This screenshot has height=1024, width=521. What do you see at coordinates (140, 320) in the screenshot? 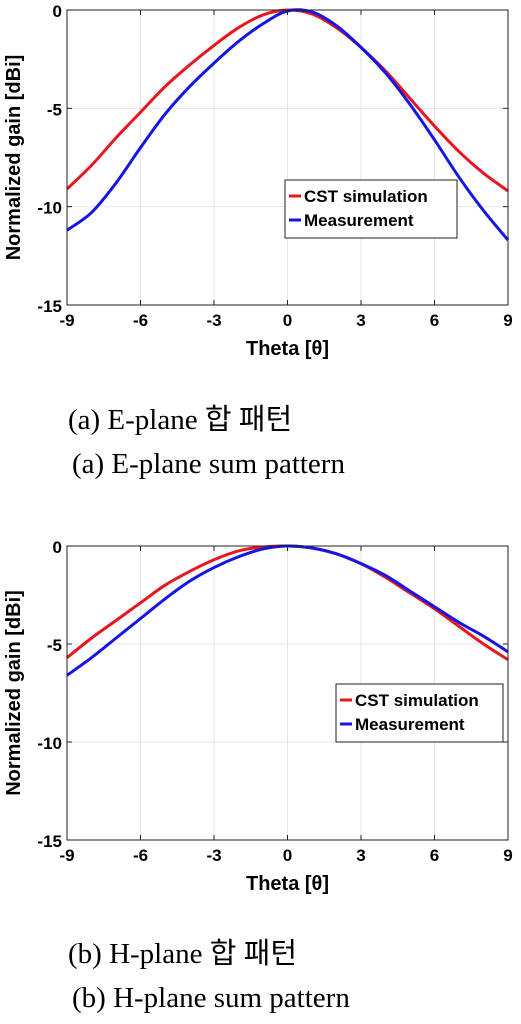
I see `chart-a-xtick-label-1: -6` at bounding box center [140, 320].